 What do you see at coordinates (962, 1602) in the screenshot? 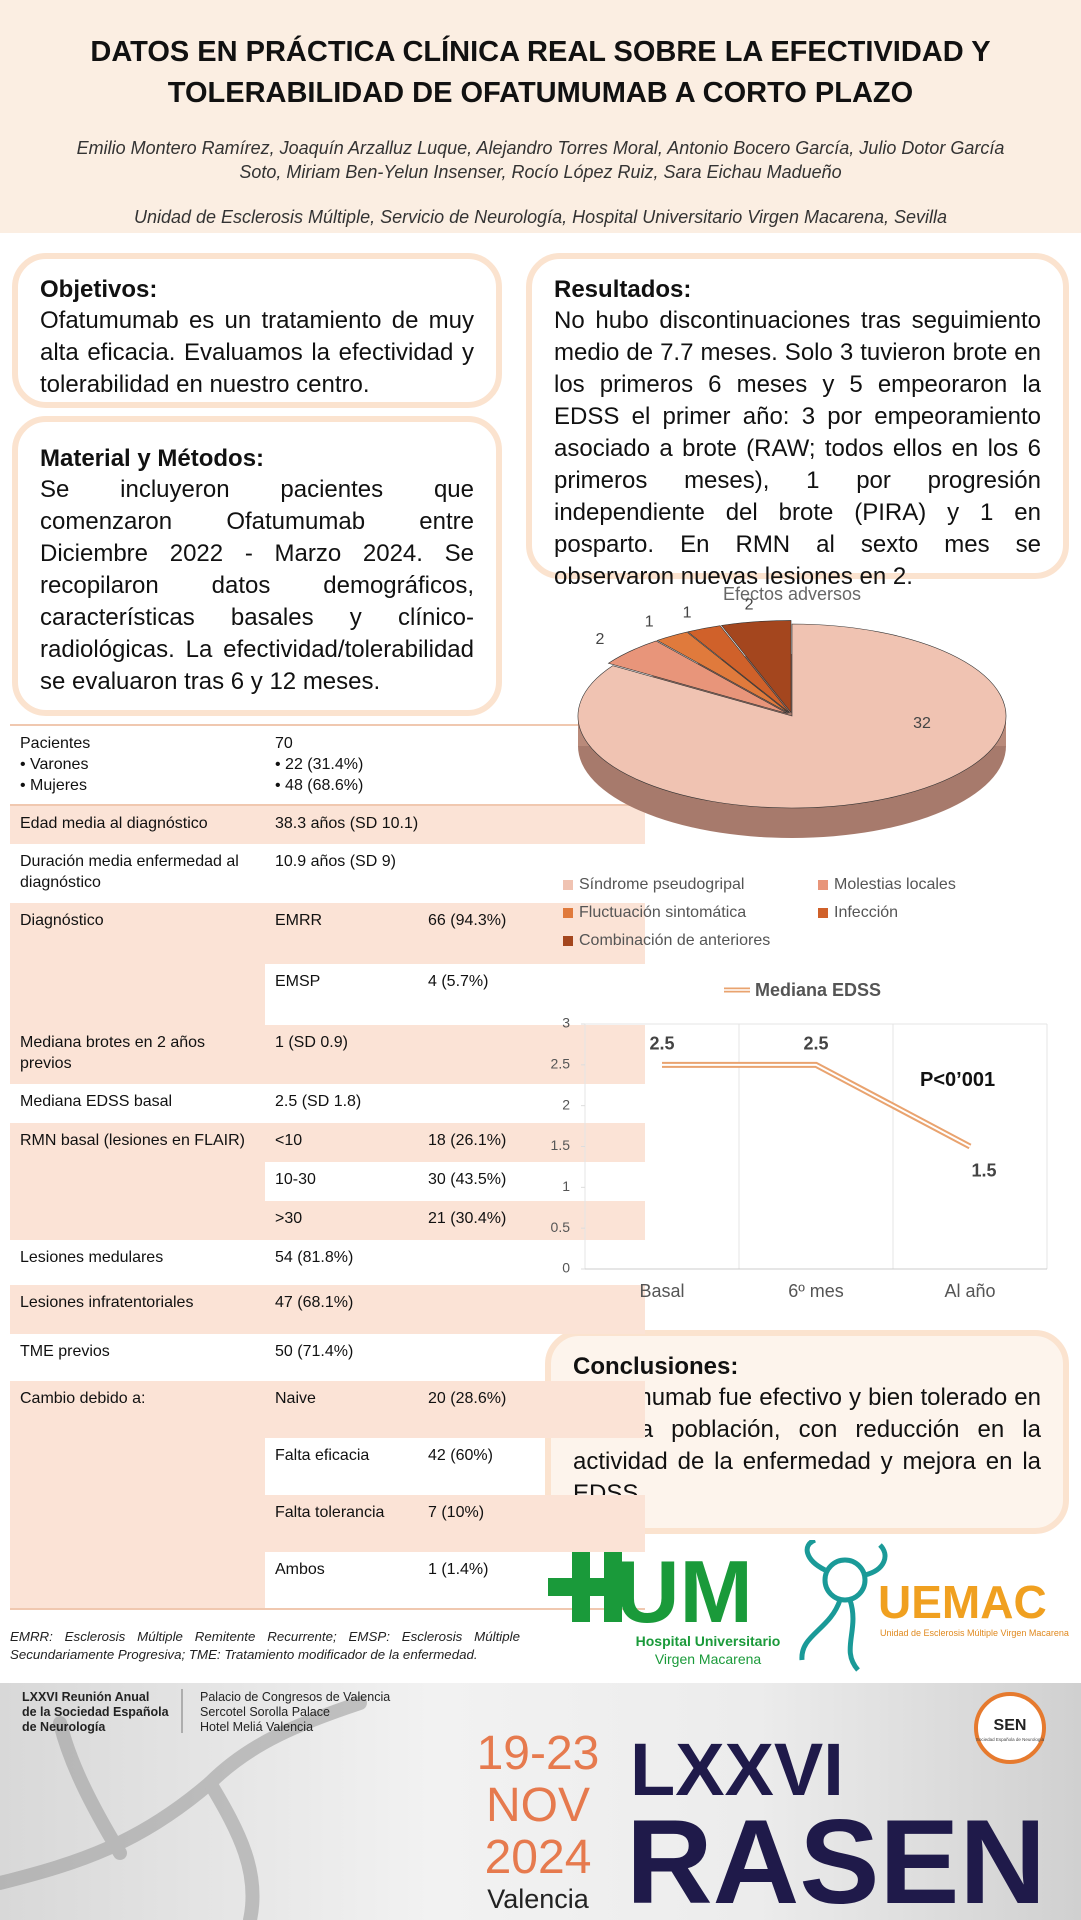
I see `uemac-name: UEMAC` at bounding box center [962, 1602].